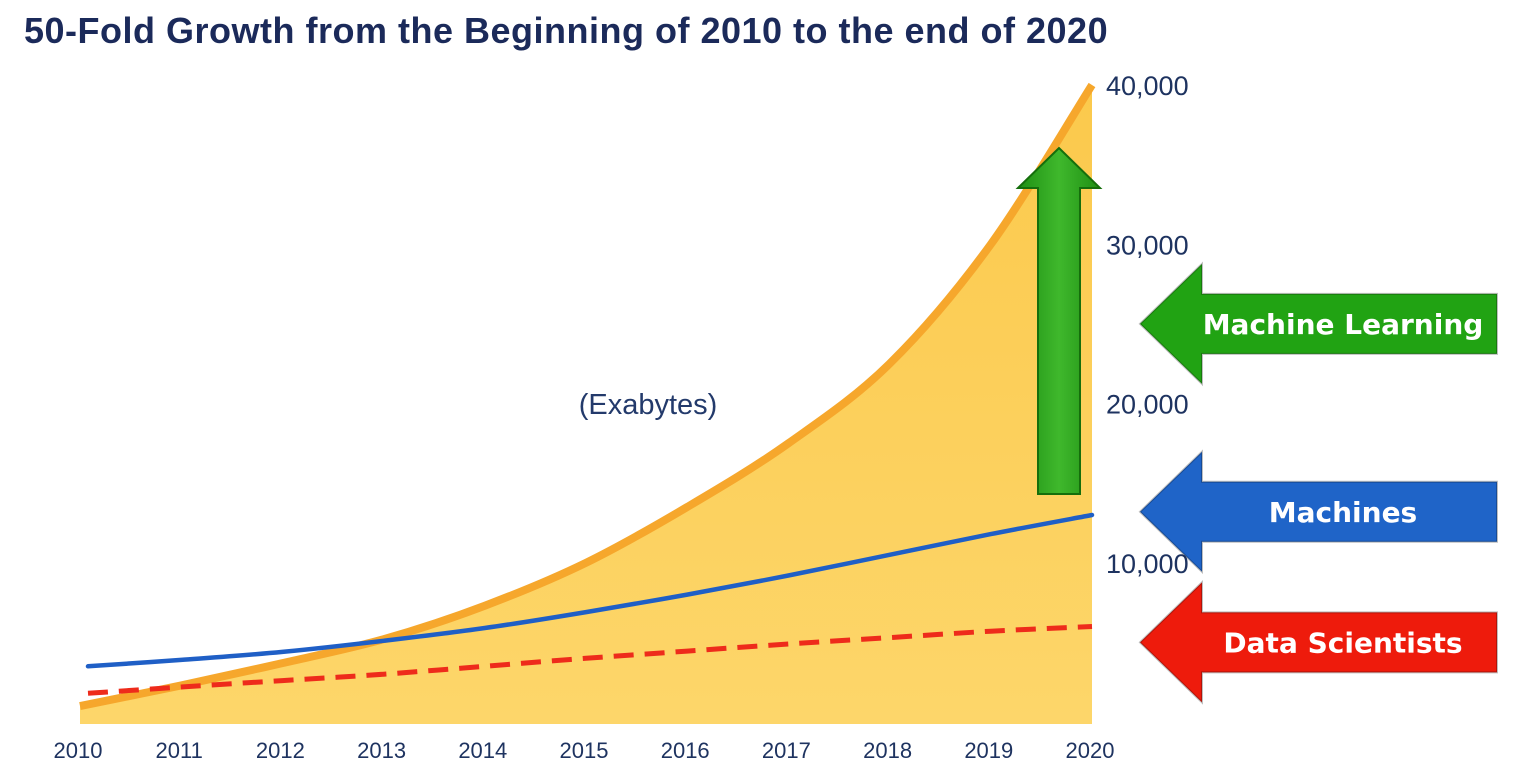 Image resolution: width=1527 pixels, height=780 pixels. I want to click on x-tick-2014: 2014, so click(482, 750).